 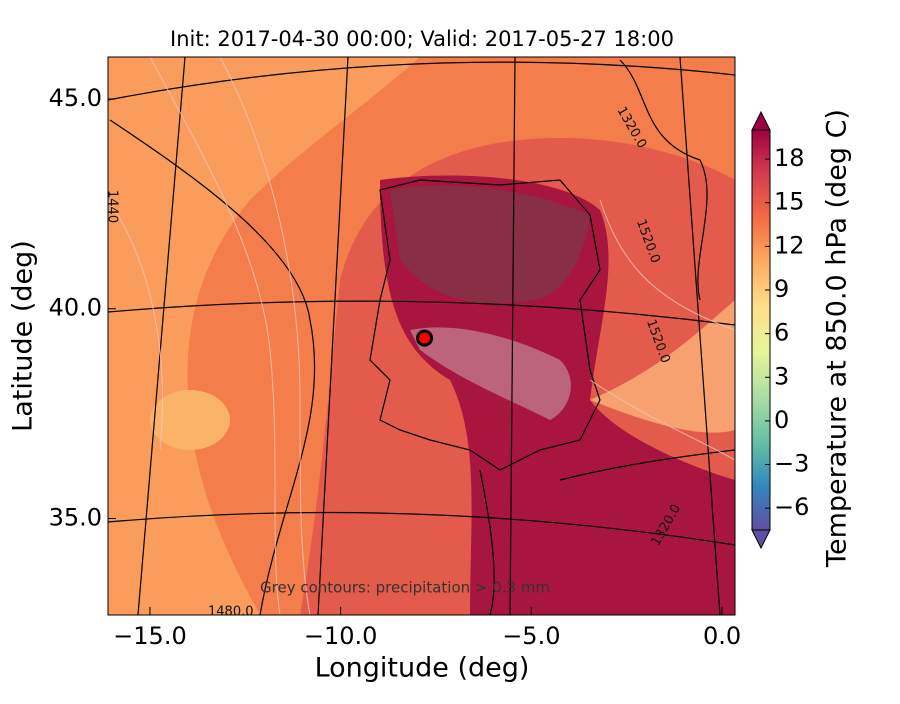 What do you see at coordinates (231, 612) in the screenshot?
I see `contour-label: 1480.0` at bounding box center [231, 612].